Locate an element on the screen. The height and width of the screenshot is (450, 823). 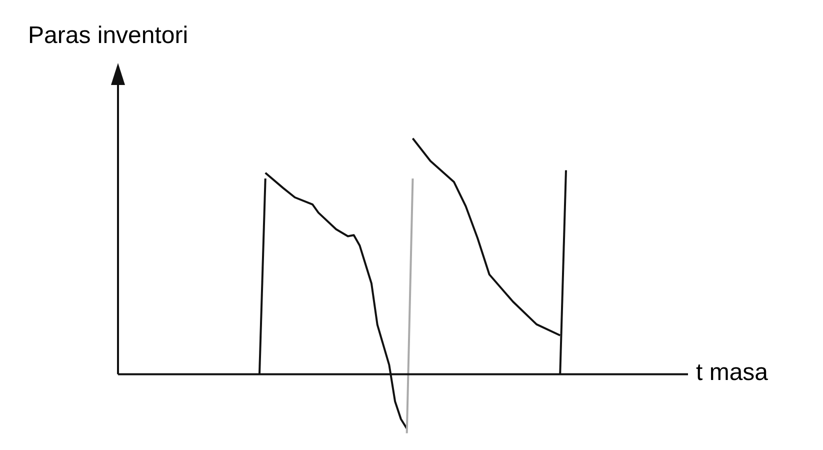
x-axis-title: t masa is located at coordinates (732, 373).